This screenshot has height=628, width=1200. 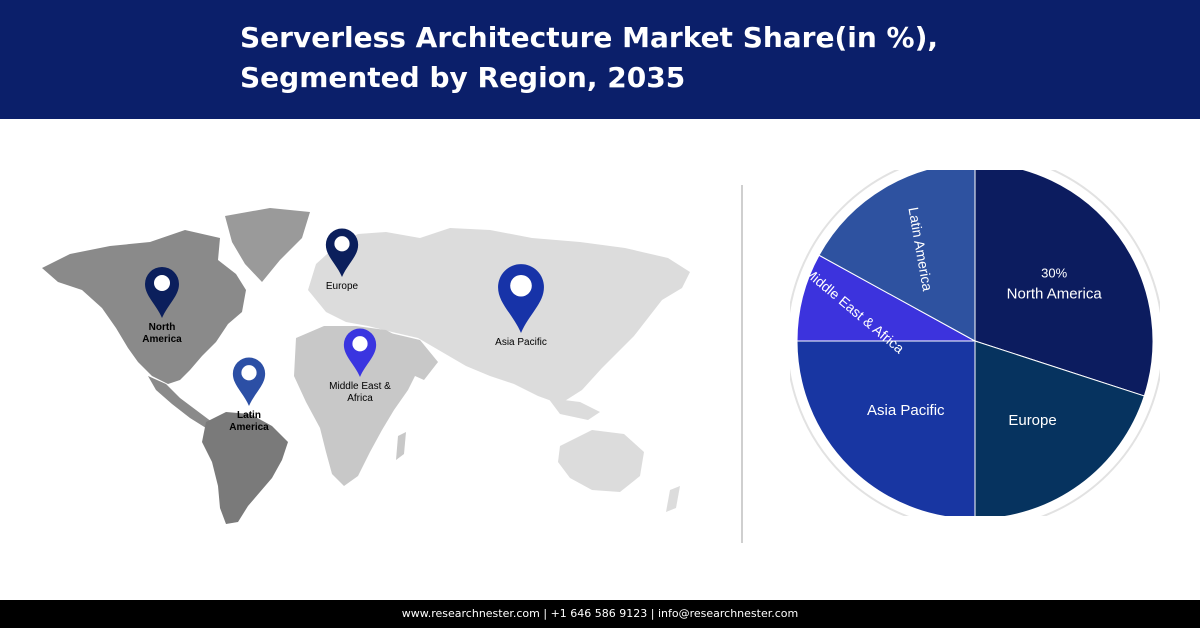 What do you see at coordinates (144, 307) in the screenshot?
I see `north-america-landmass` at bounding box center [144, 307].